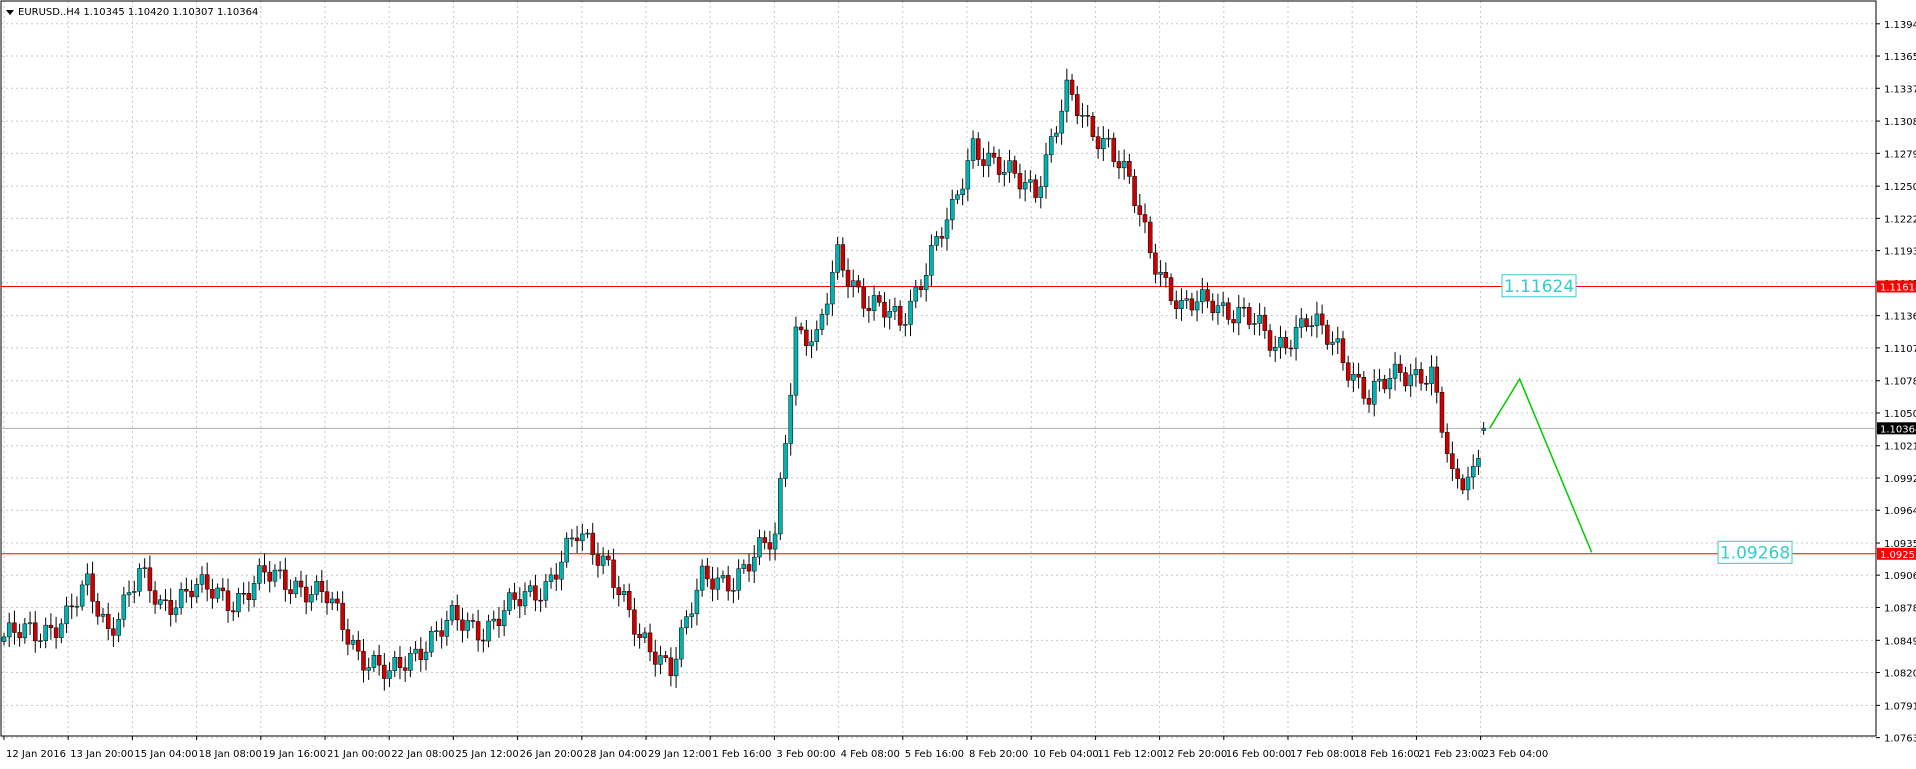 The height and width of the screenshot is (769, 1916). Describe the element at coordinates (1900, 576) in the screenshot. I see `price-axis-label: 1.09066` at that location.